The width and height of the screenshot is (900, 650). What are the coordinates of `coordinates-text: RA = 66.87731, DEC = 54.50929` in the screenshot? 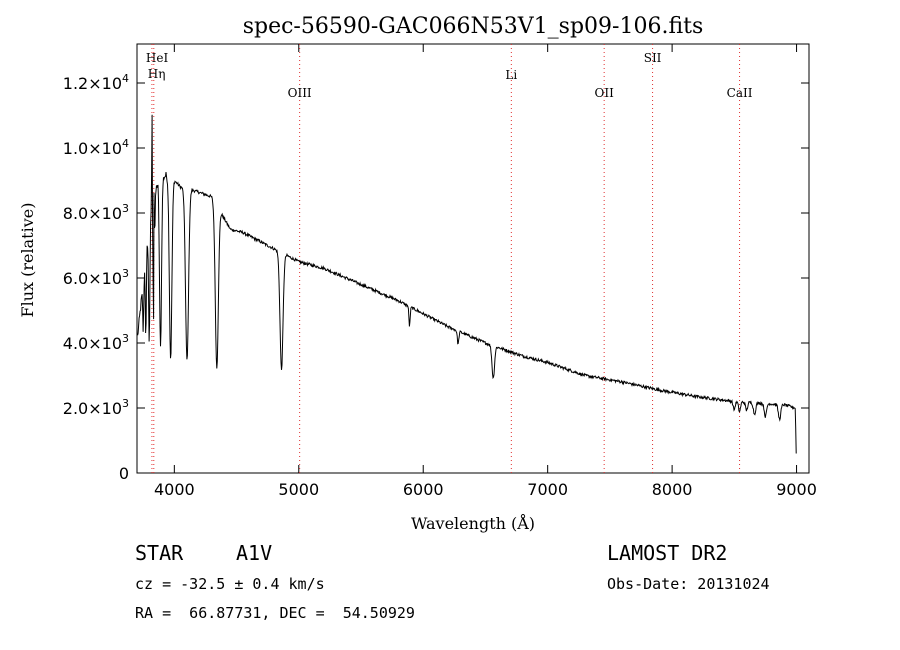 It's located at (275, 613).